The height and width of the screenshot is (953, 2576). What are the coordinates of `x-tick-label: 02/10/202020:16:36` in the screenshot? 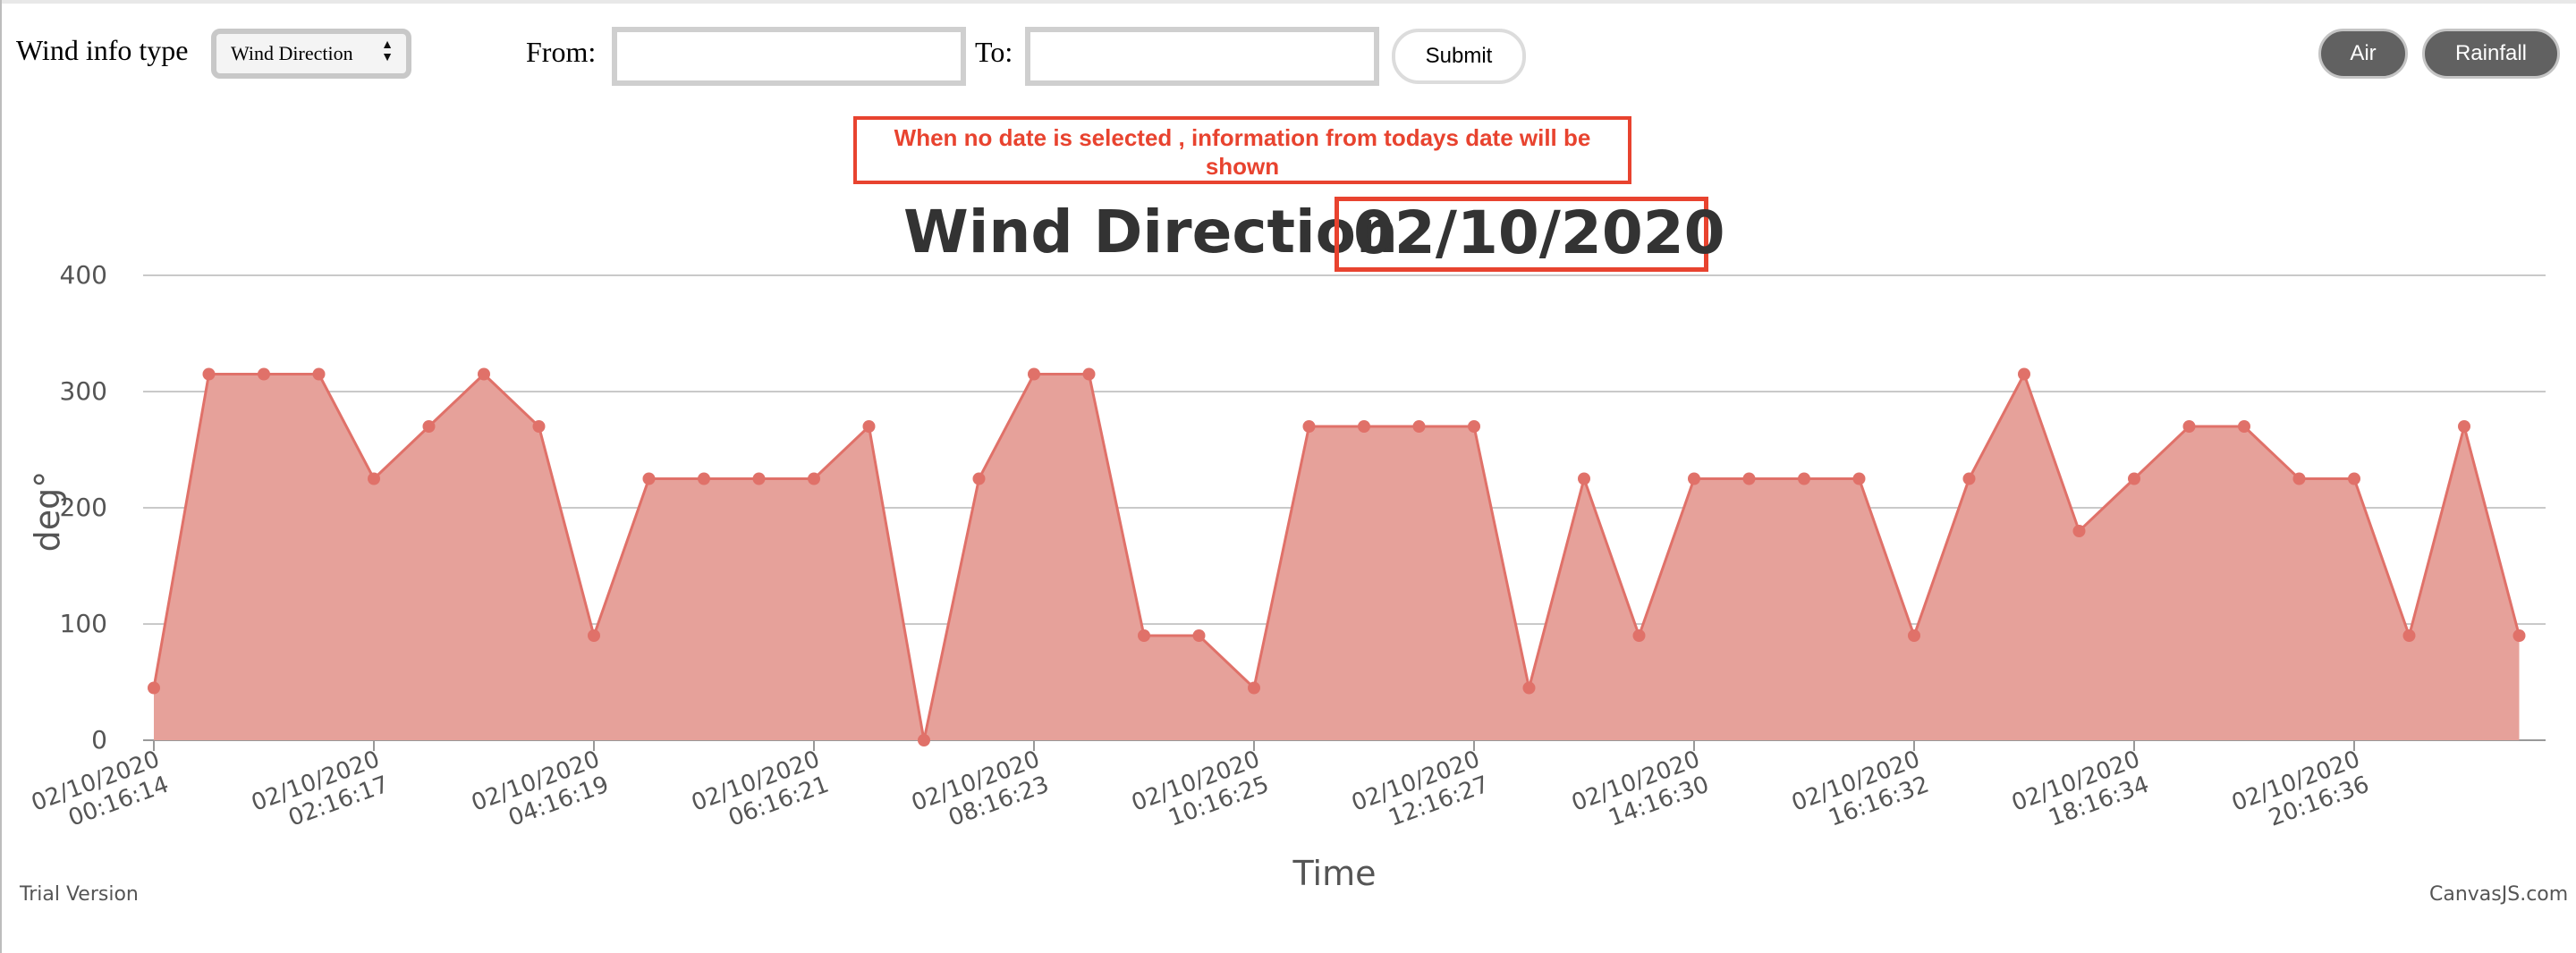 It's located at (2300, 794).